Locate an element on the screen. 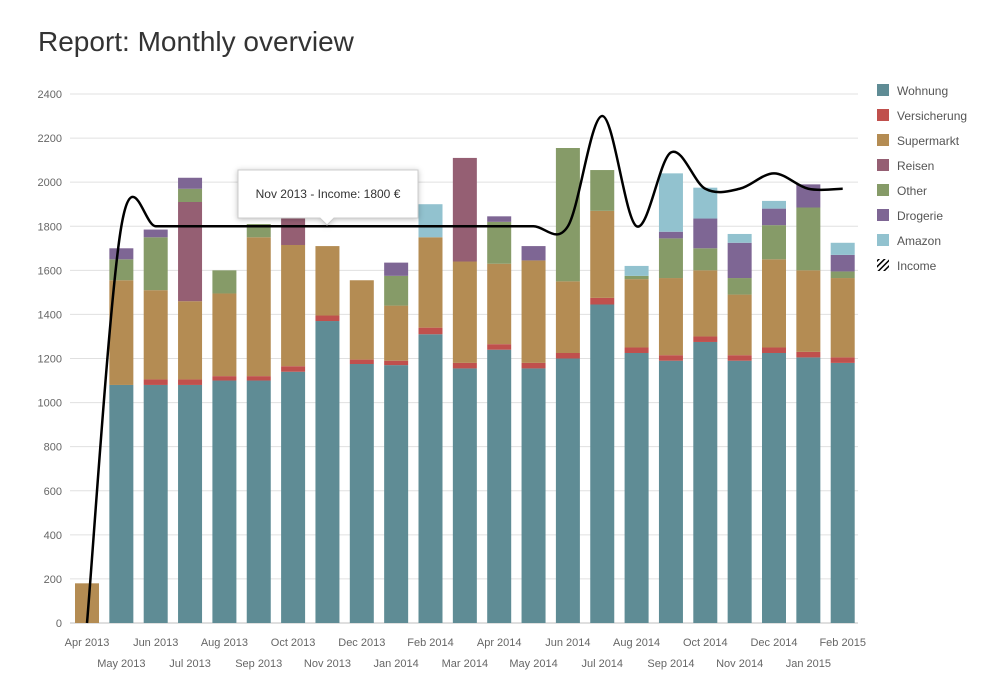 This screenshot has height=700, width=1000. legend-label-supermarkt: Supermarkt is located at coordinates (928, 141).